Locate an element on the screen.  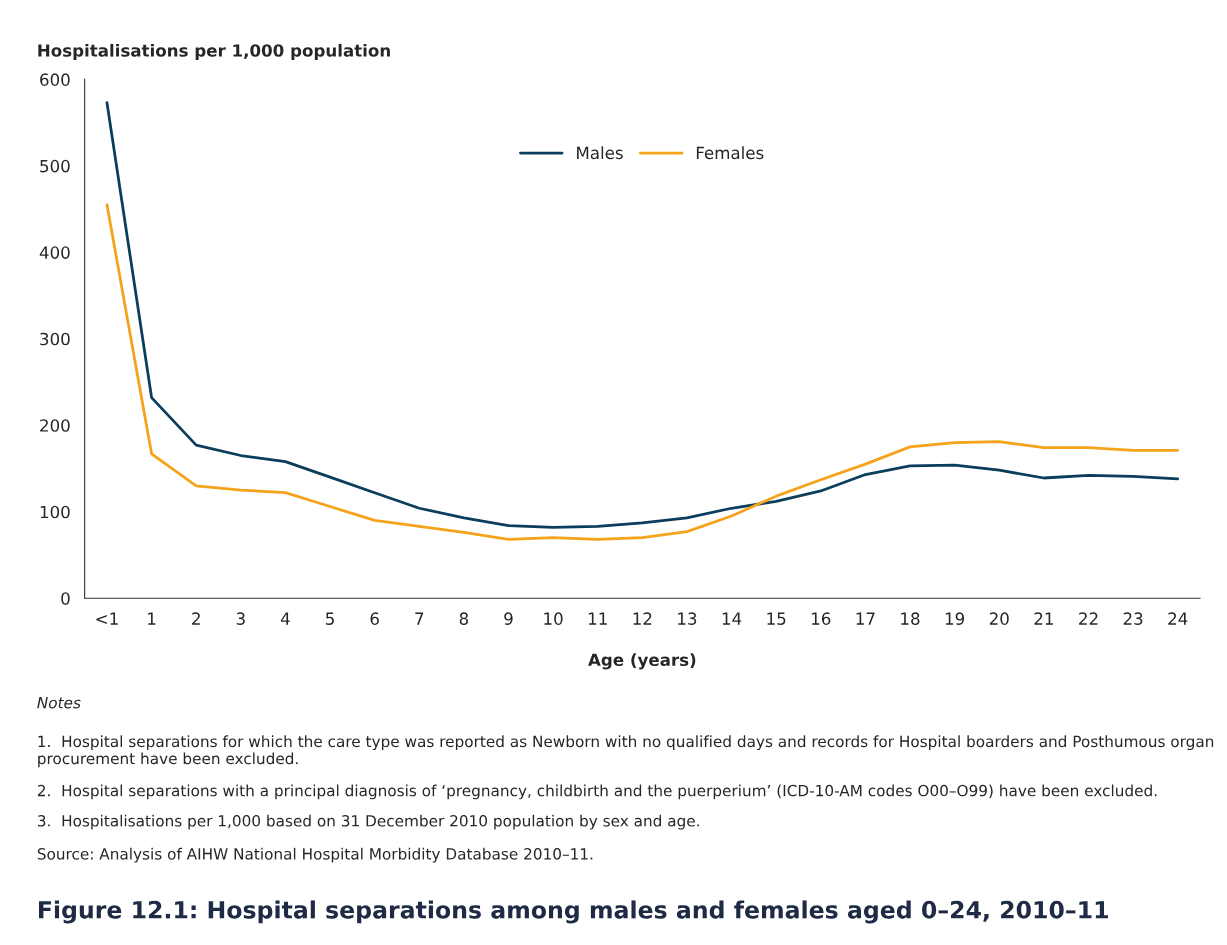
x-tick-label: <1 is located at coordinates (107, 618).